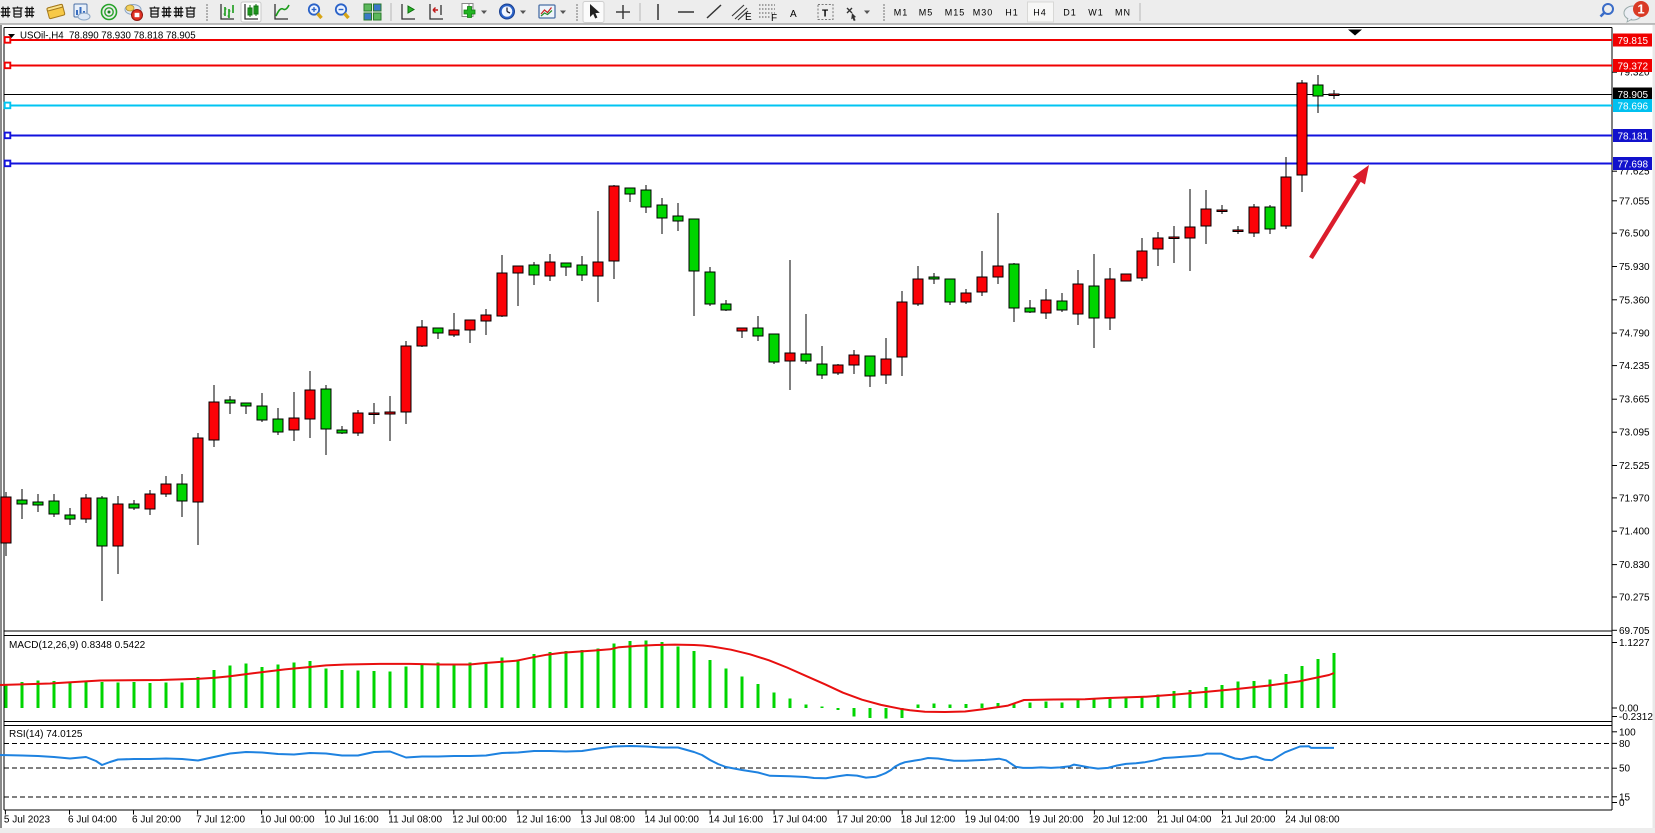 The image size is (1655, 833). Describe the element at coordinates (77, 645) in the screenshot. I see `svg-text: MACD(12,26,9) 0.8348 0.5422` at that location.